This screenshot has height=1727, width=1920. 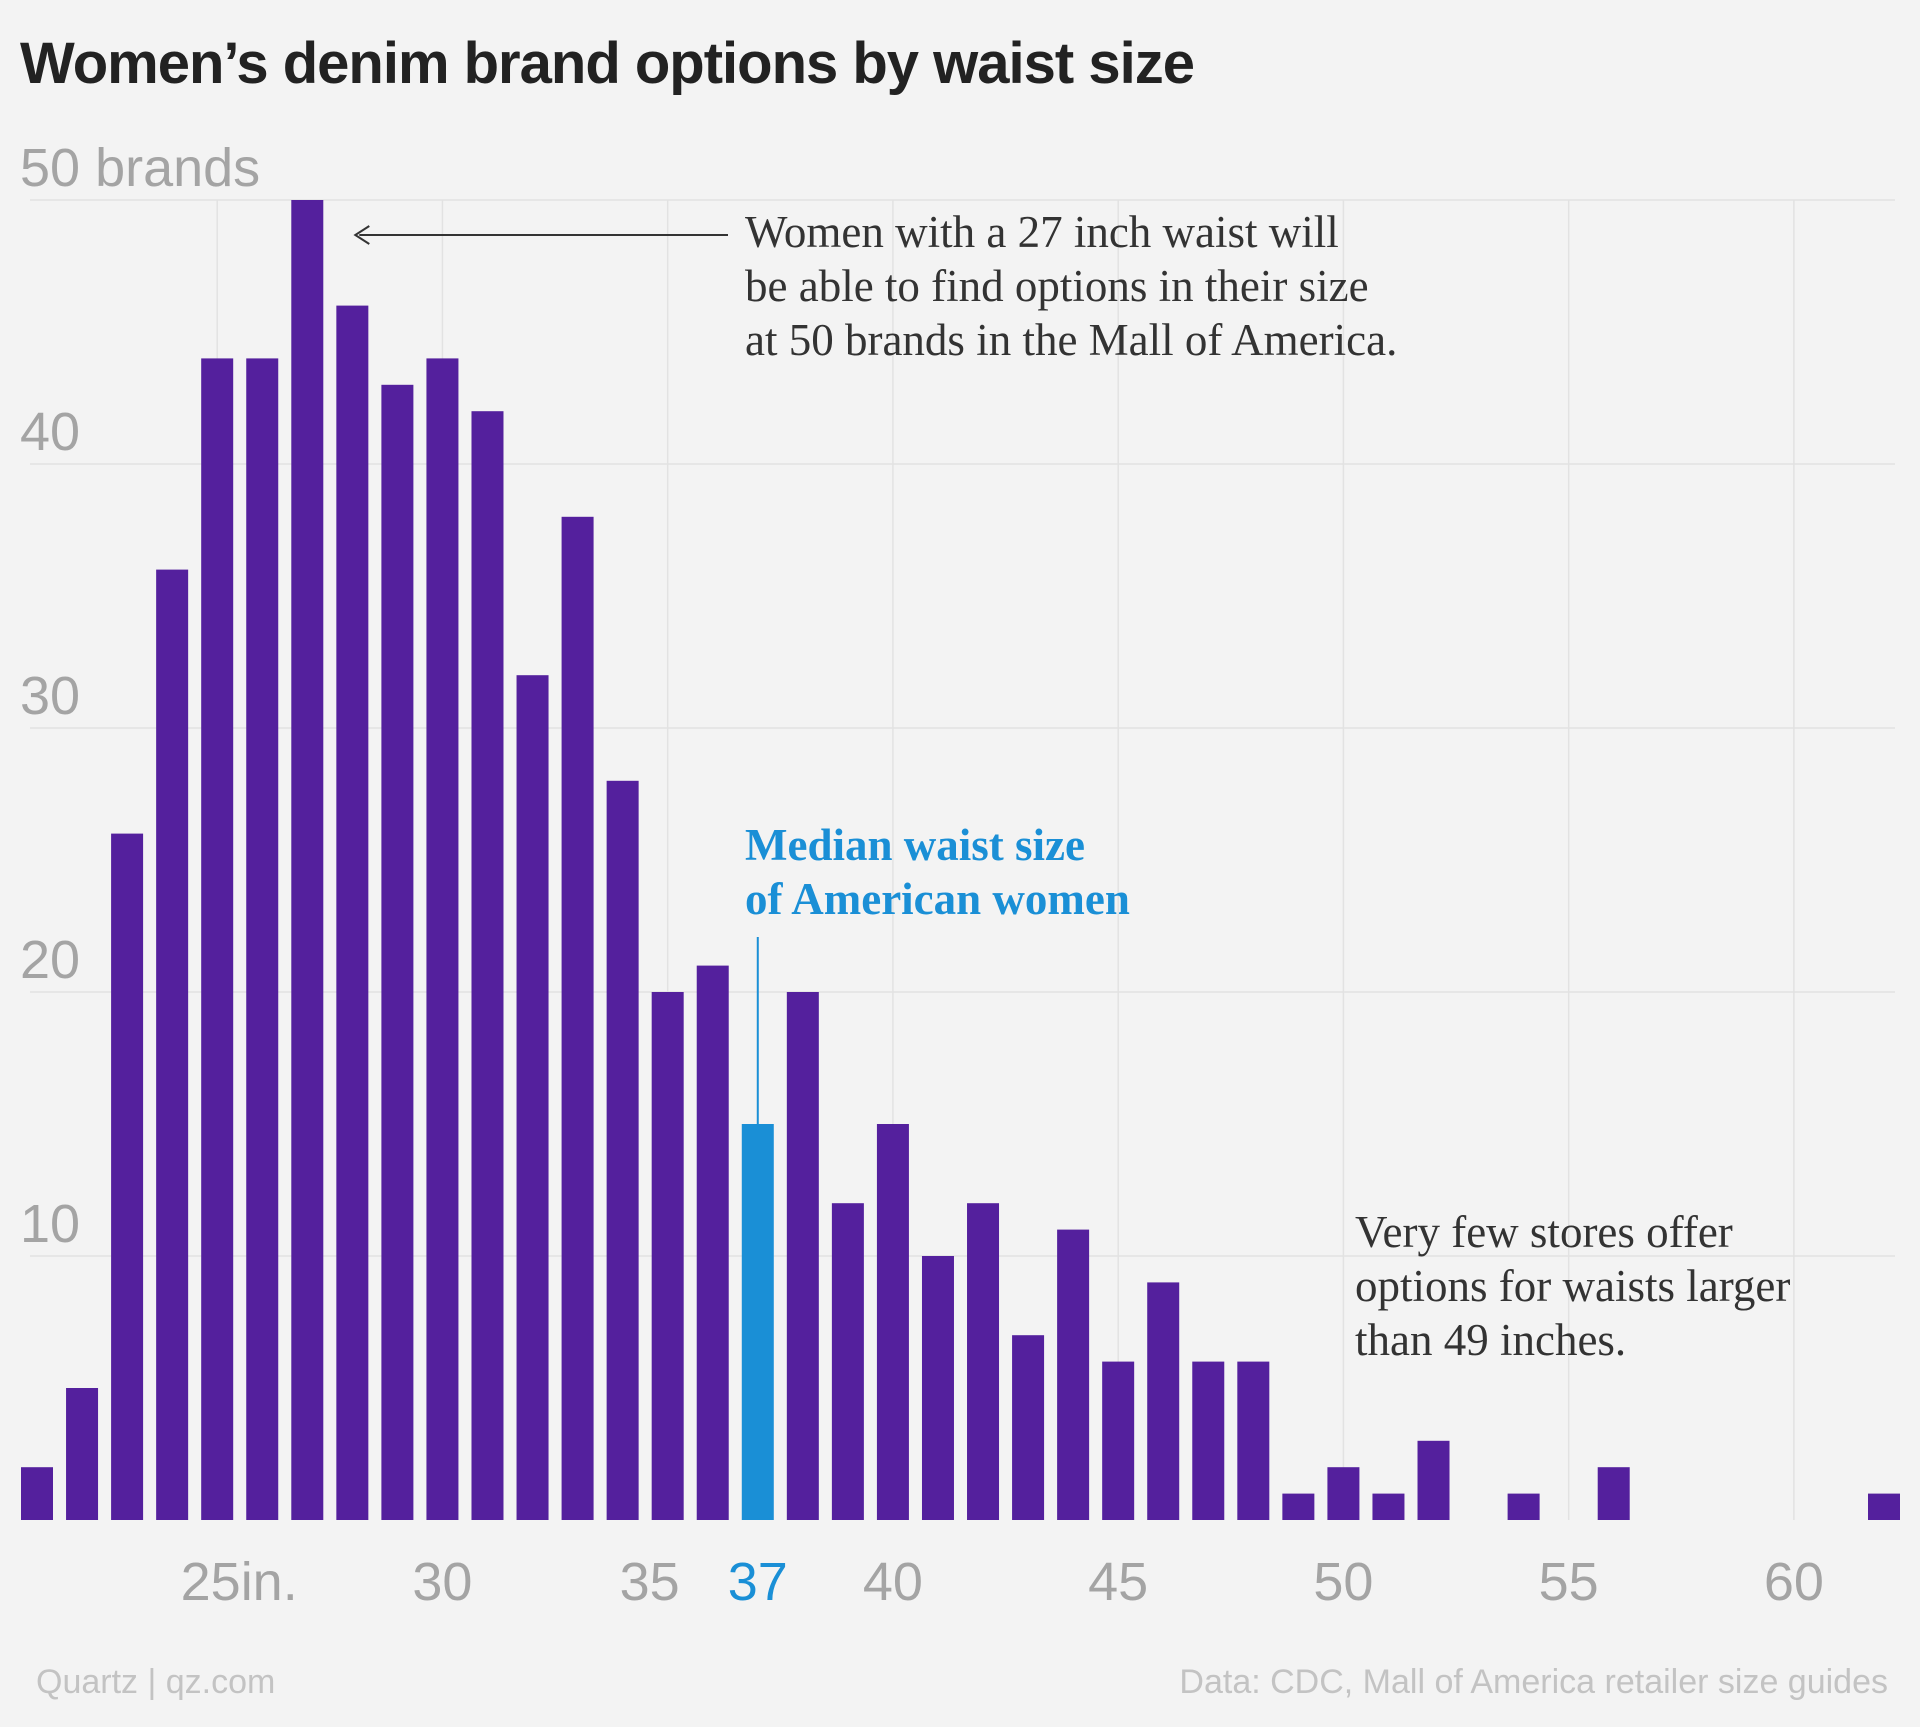 What do you see at coordinates (442, 1582) in the screenshot?
I see `x-tick-label: 30` at bounding box center [442, 1582].